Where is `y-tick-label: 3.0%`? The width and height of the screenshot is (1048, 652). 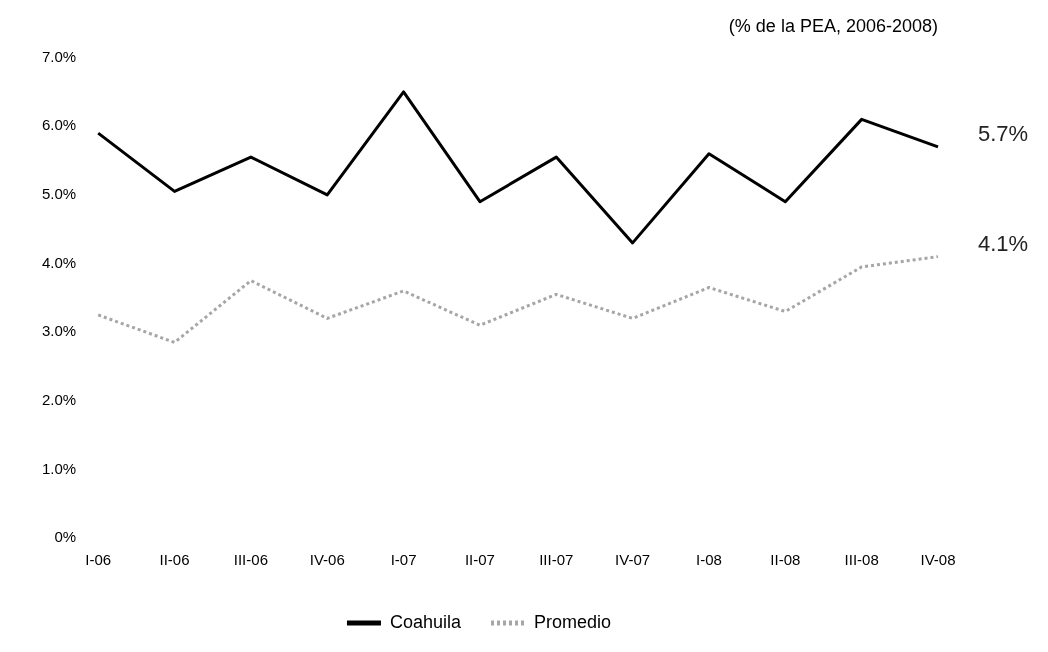 y-tick-label: 3.0% is located at coordinates (59, 331).